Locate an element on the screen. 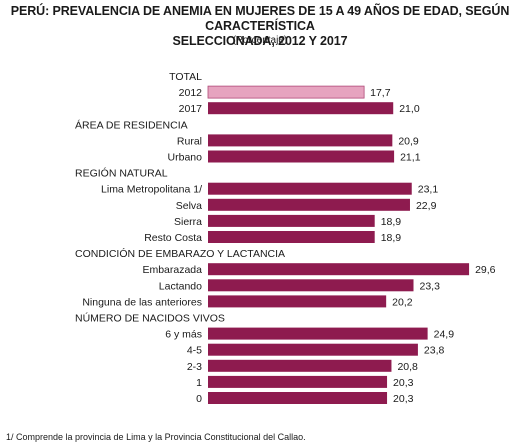  data-label: 24,9 is located at coordinates (444, 335).